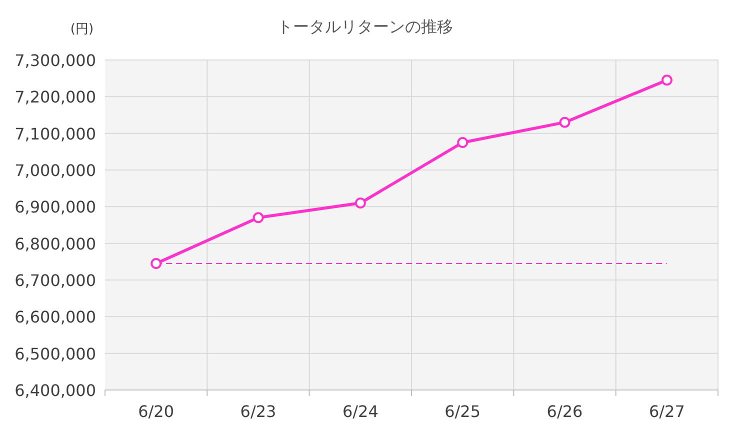 The height and width of the screenshot is (430, 732). Describe the element at coordinates (156, 411) in the screenshot. I see `x-tick-label: 6/20` at that location.